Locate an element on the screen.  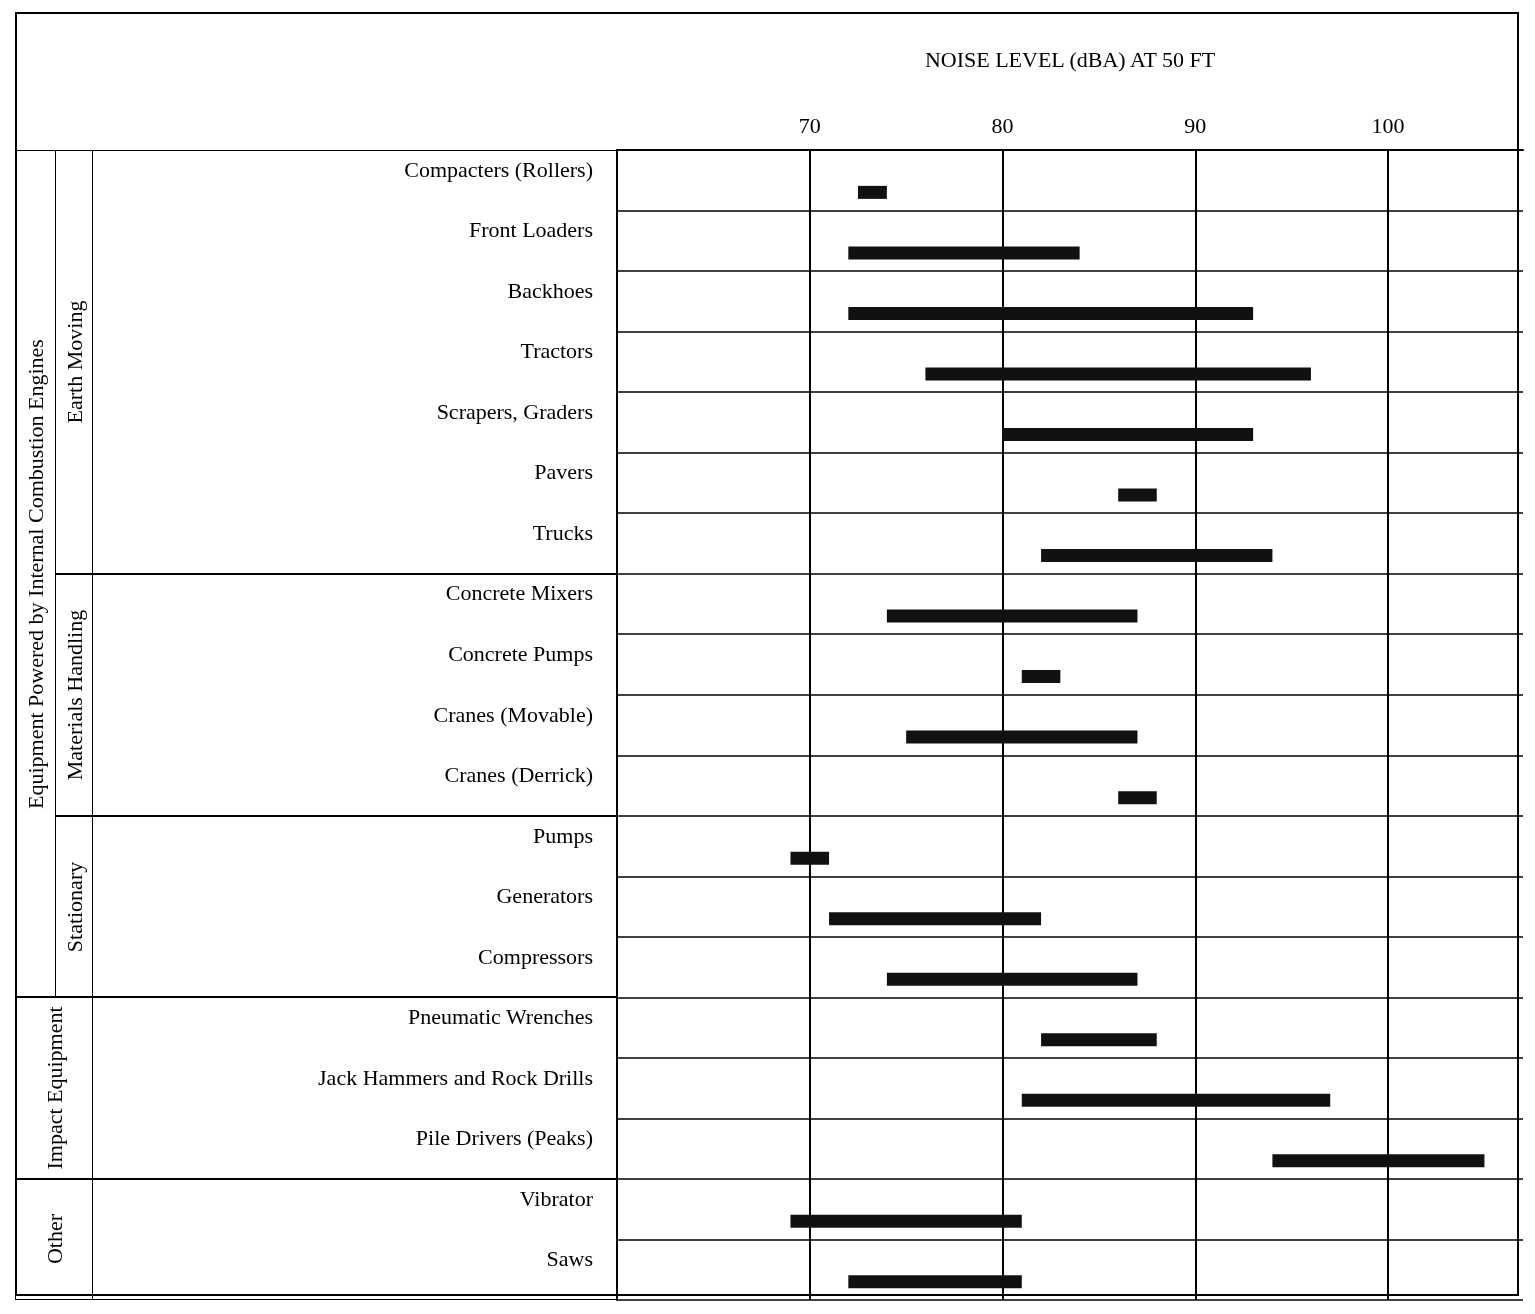
x-tick-label: 80 is located at coordinates (1002, 125).